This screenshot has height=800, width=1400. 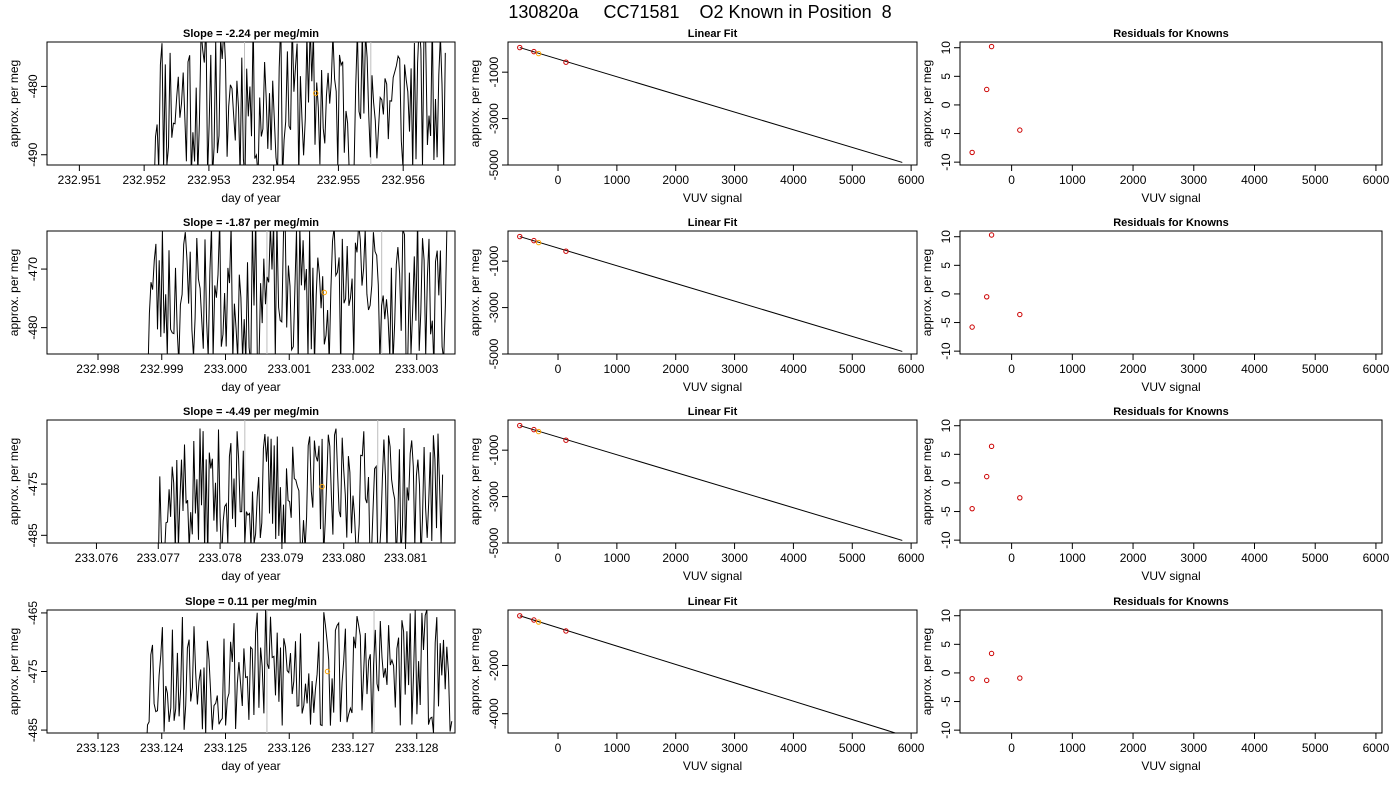 I want to click on x-tick-label: 233.003, so click(x=417, y=369).